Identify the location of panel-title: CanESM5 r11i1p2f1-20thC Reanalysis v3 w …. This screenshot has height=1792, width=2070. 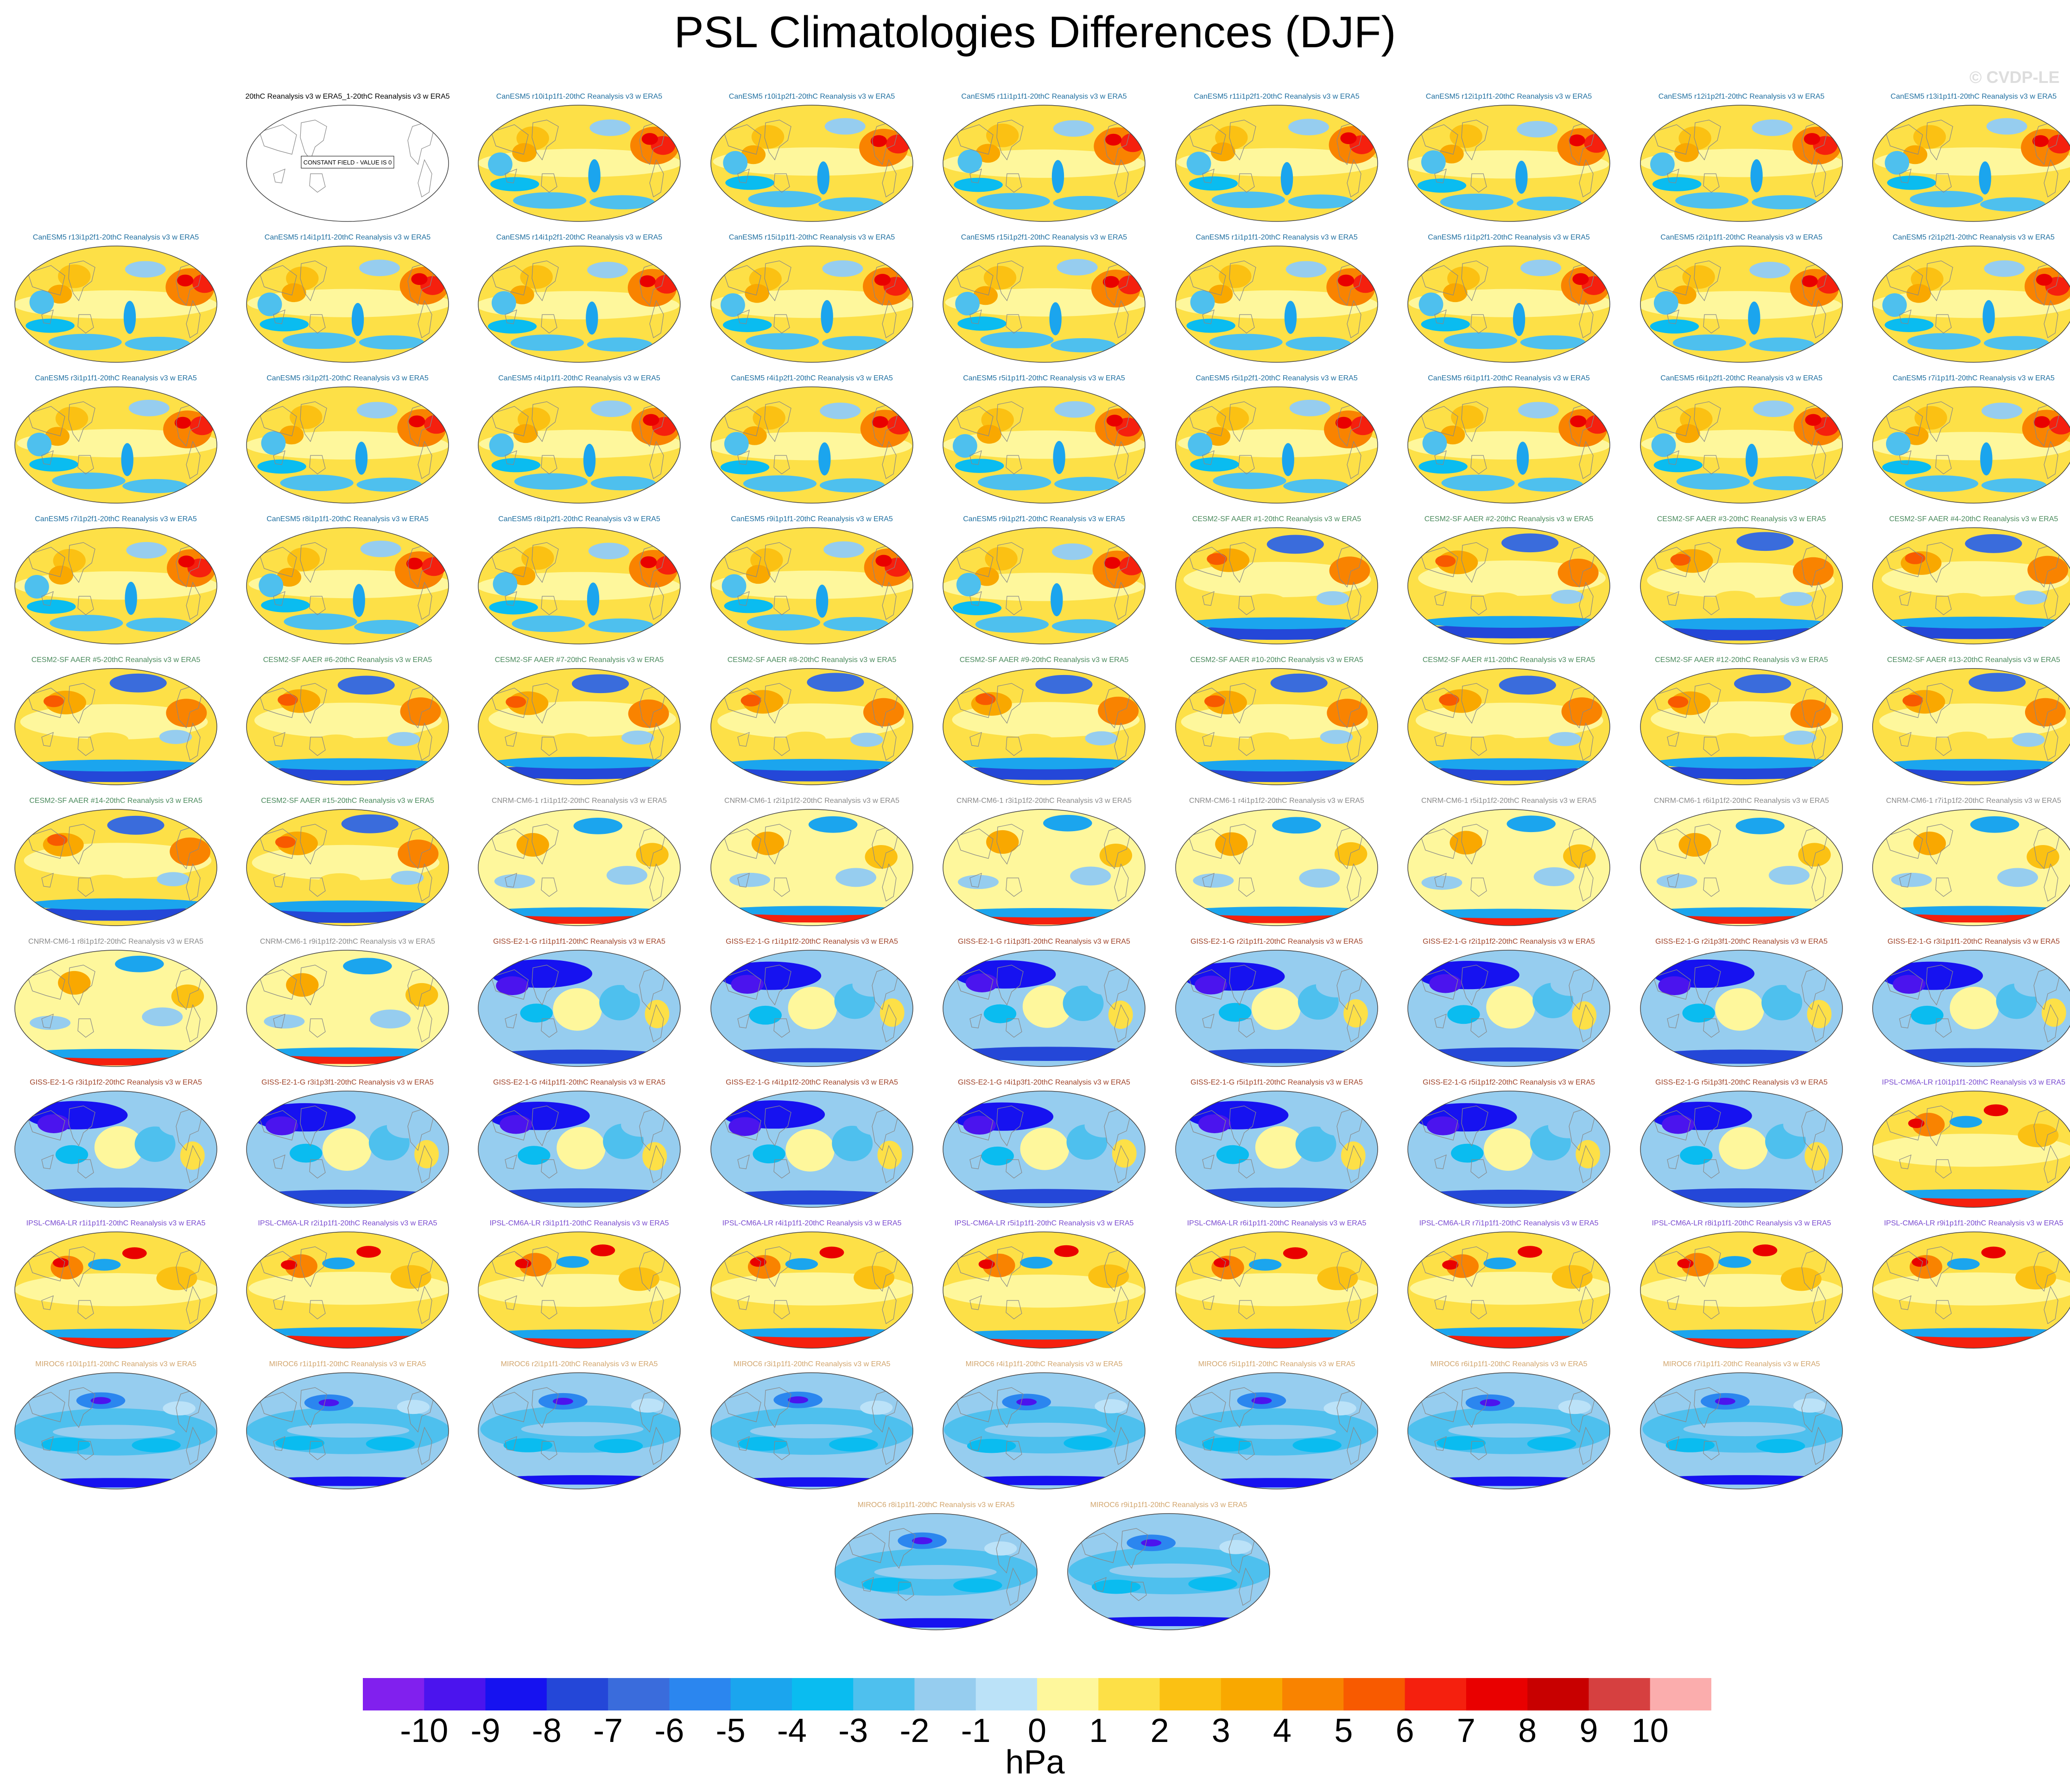
(1277, 97).